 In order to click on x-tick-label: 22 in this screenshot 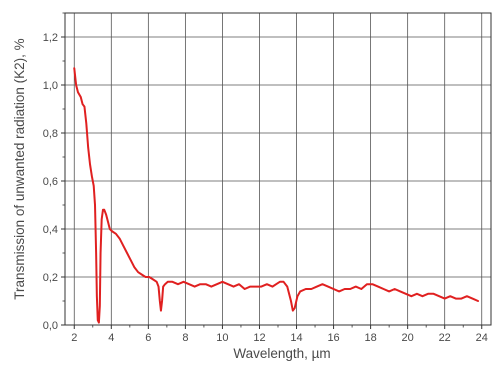, I will do `click(445, 338)`.